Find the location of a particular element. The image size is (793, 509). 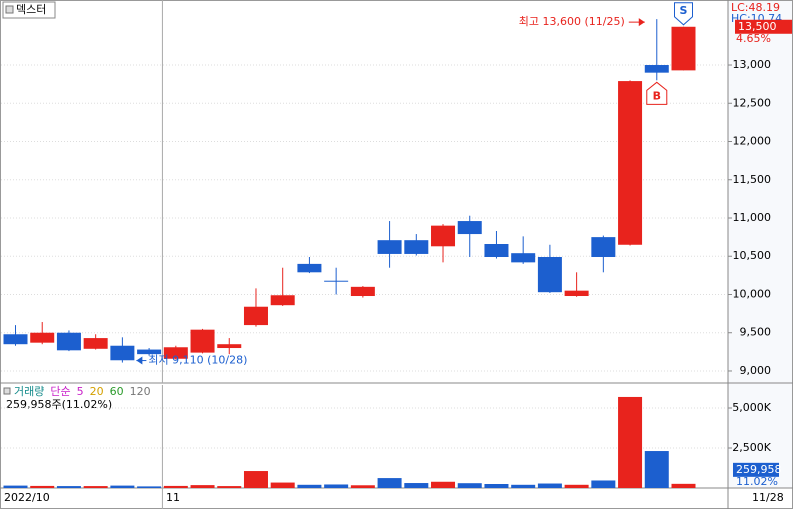

y-tick-label: 10,000 is located at coordinates (752, 293).